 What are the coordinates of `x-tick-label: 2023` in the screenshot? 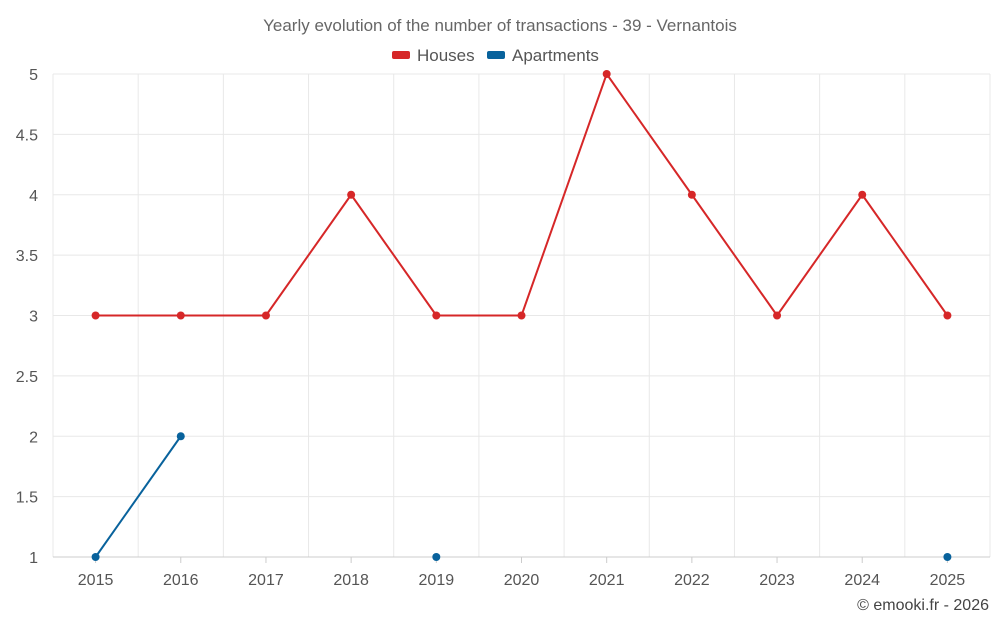 It's located at (777, 580).